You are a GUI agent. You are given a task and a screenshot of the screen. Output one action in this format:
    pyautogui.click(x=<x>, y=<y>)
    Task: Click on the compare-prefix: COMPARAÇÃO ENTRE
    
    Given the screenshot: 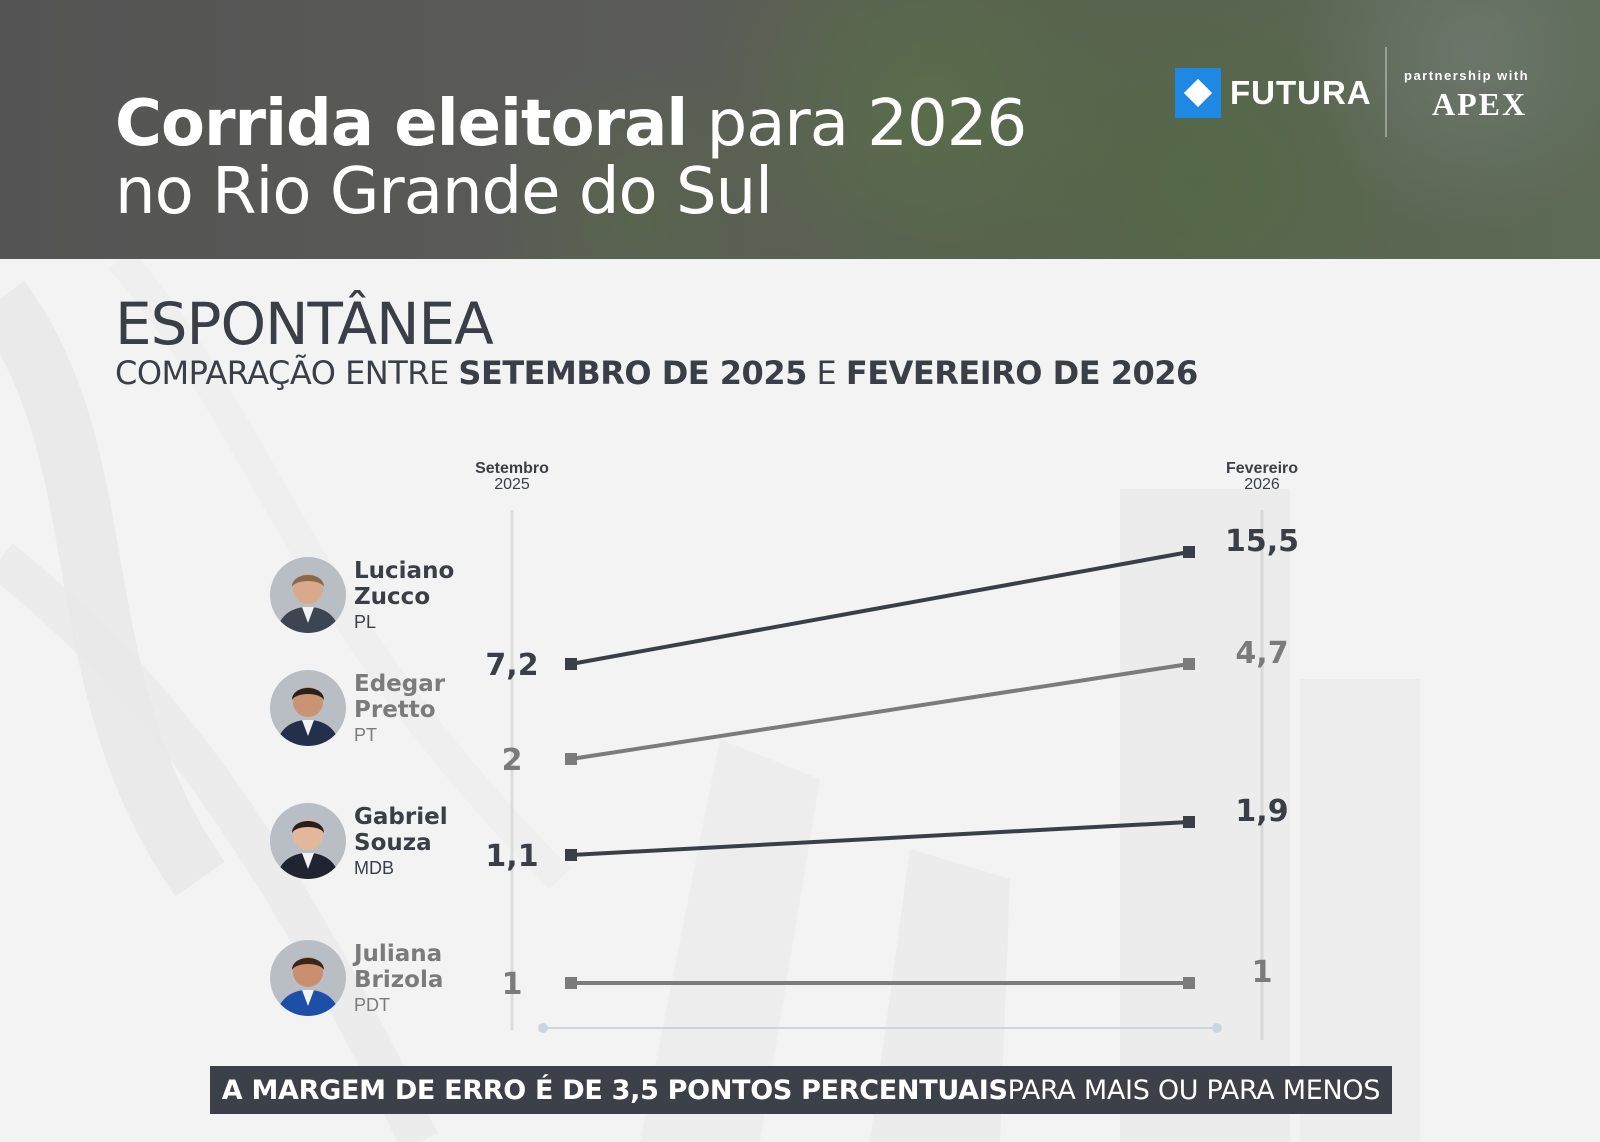 What is the action you would take?
    pyautogui.click(x=287, y=373)
    